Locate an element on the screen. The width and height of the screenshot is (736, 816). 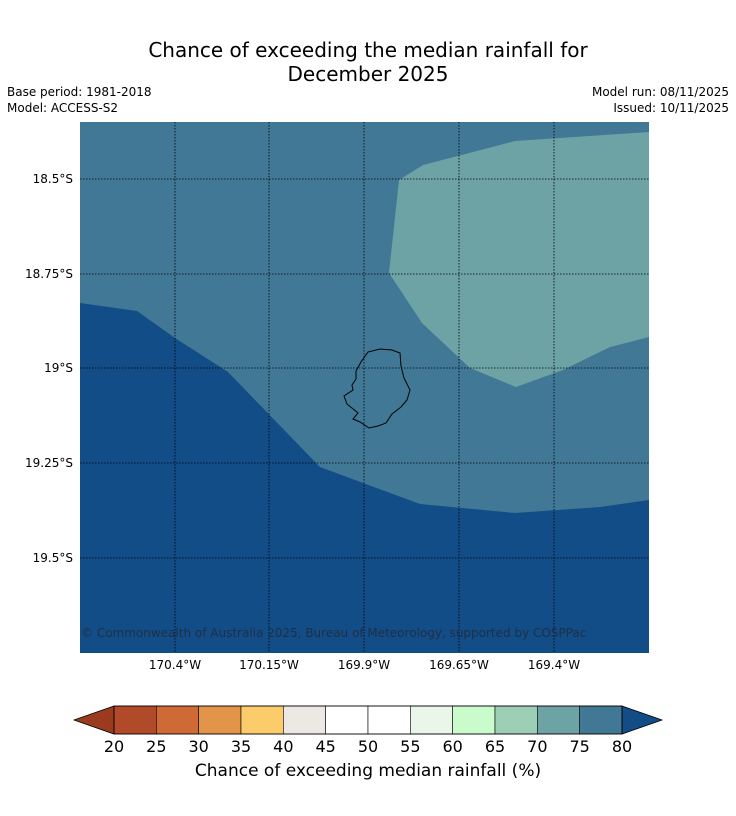
colorbar-tick-label: 40 is located at coordinates (283, 746).